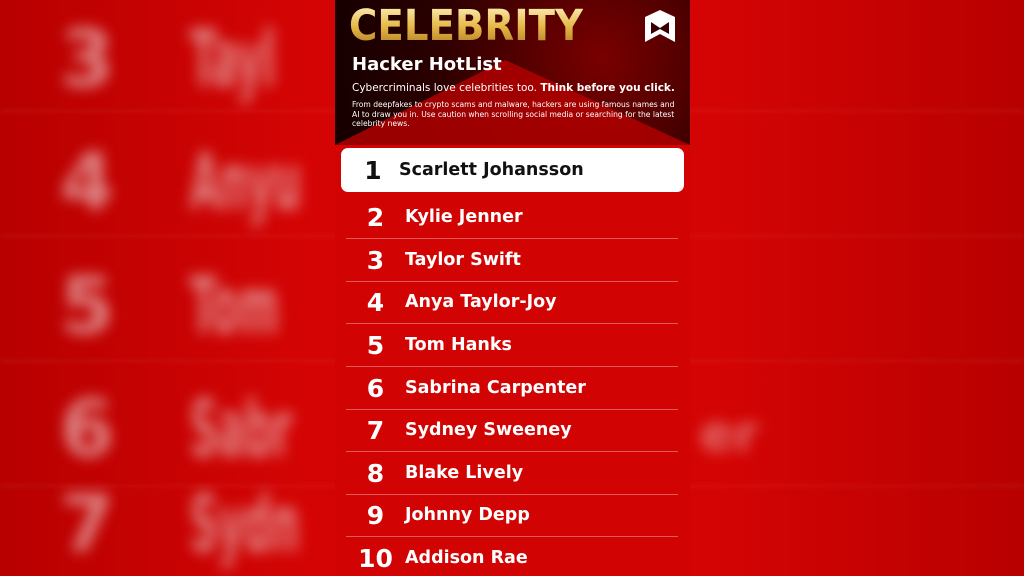 The width and height of the screenshot is (1024, 576). I want to click on celebrity-name: Scarlett Johansson, so click(491, 170).